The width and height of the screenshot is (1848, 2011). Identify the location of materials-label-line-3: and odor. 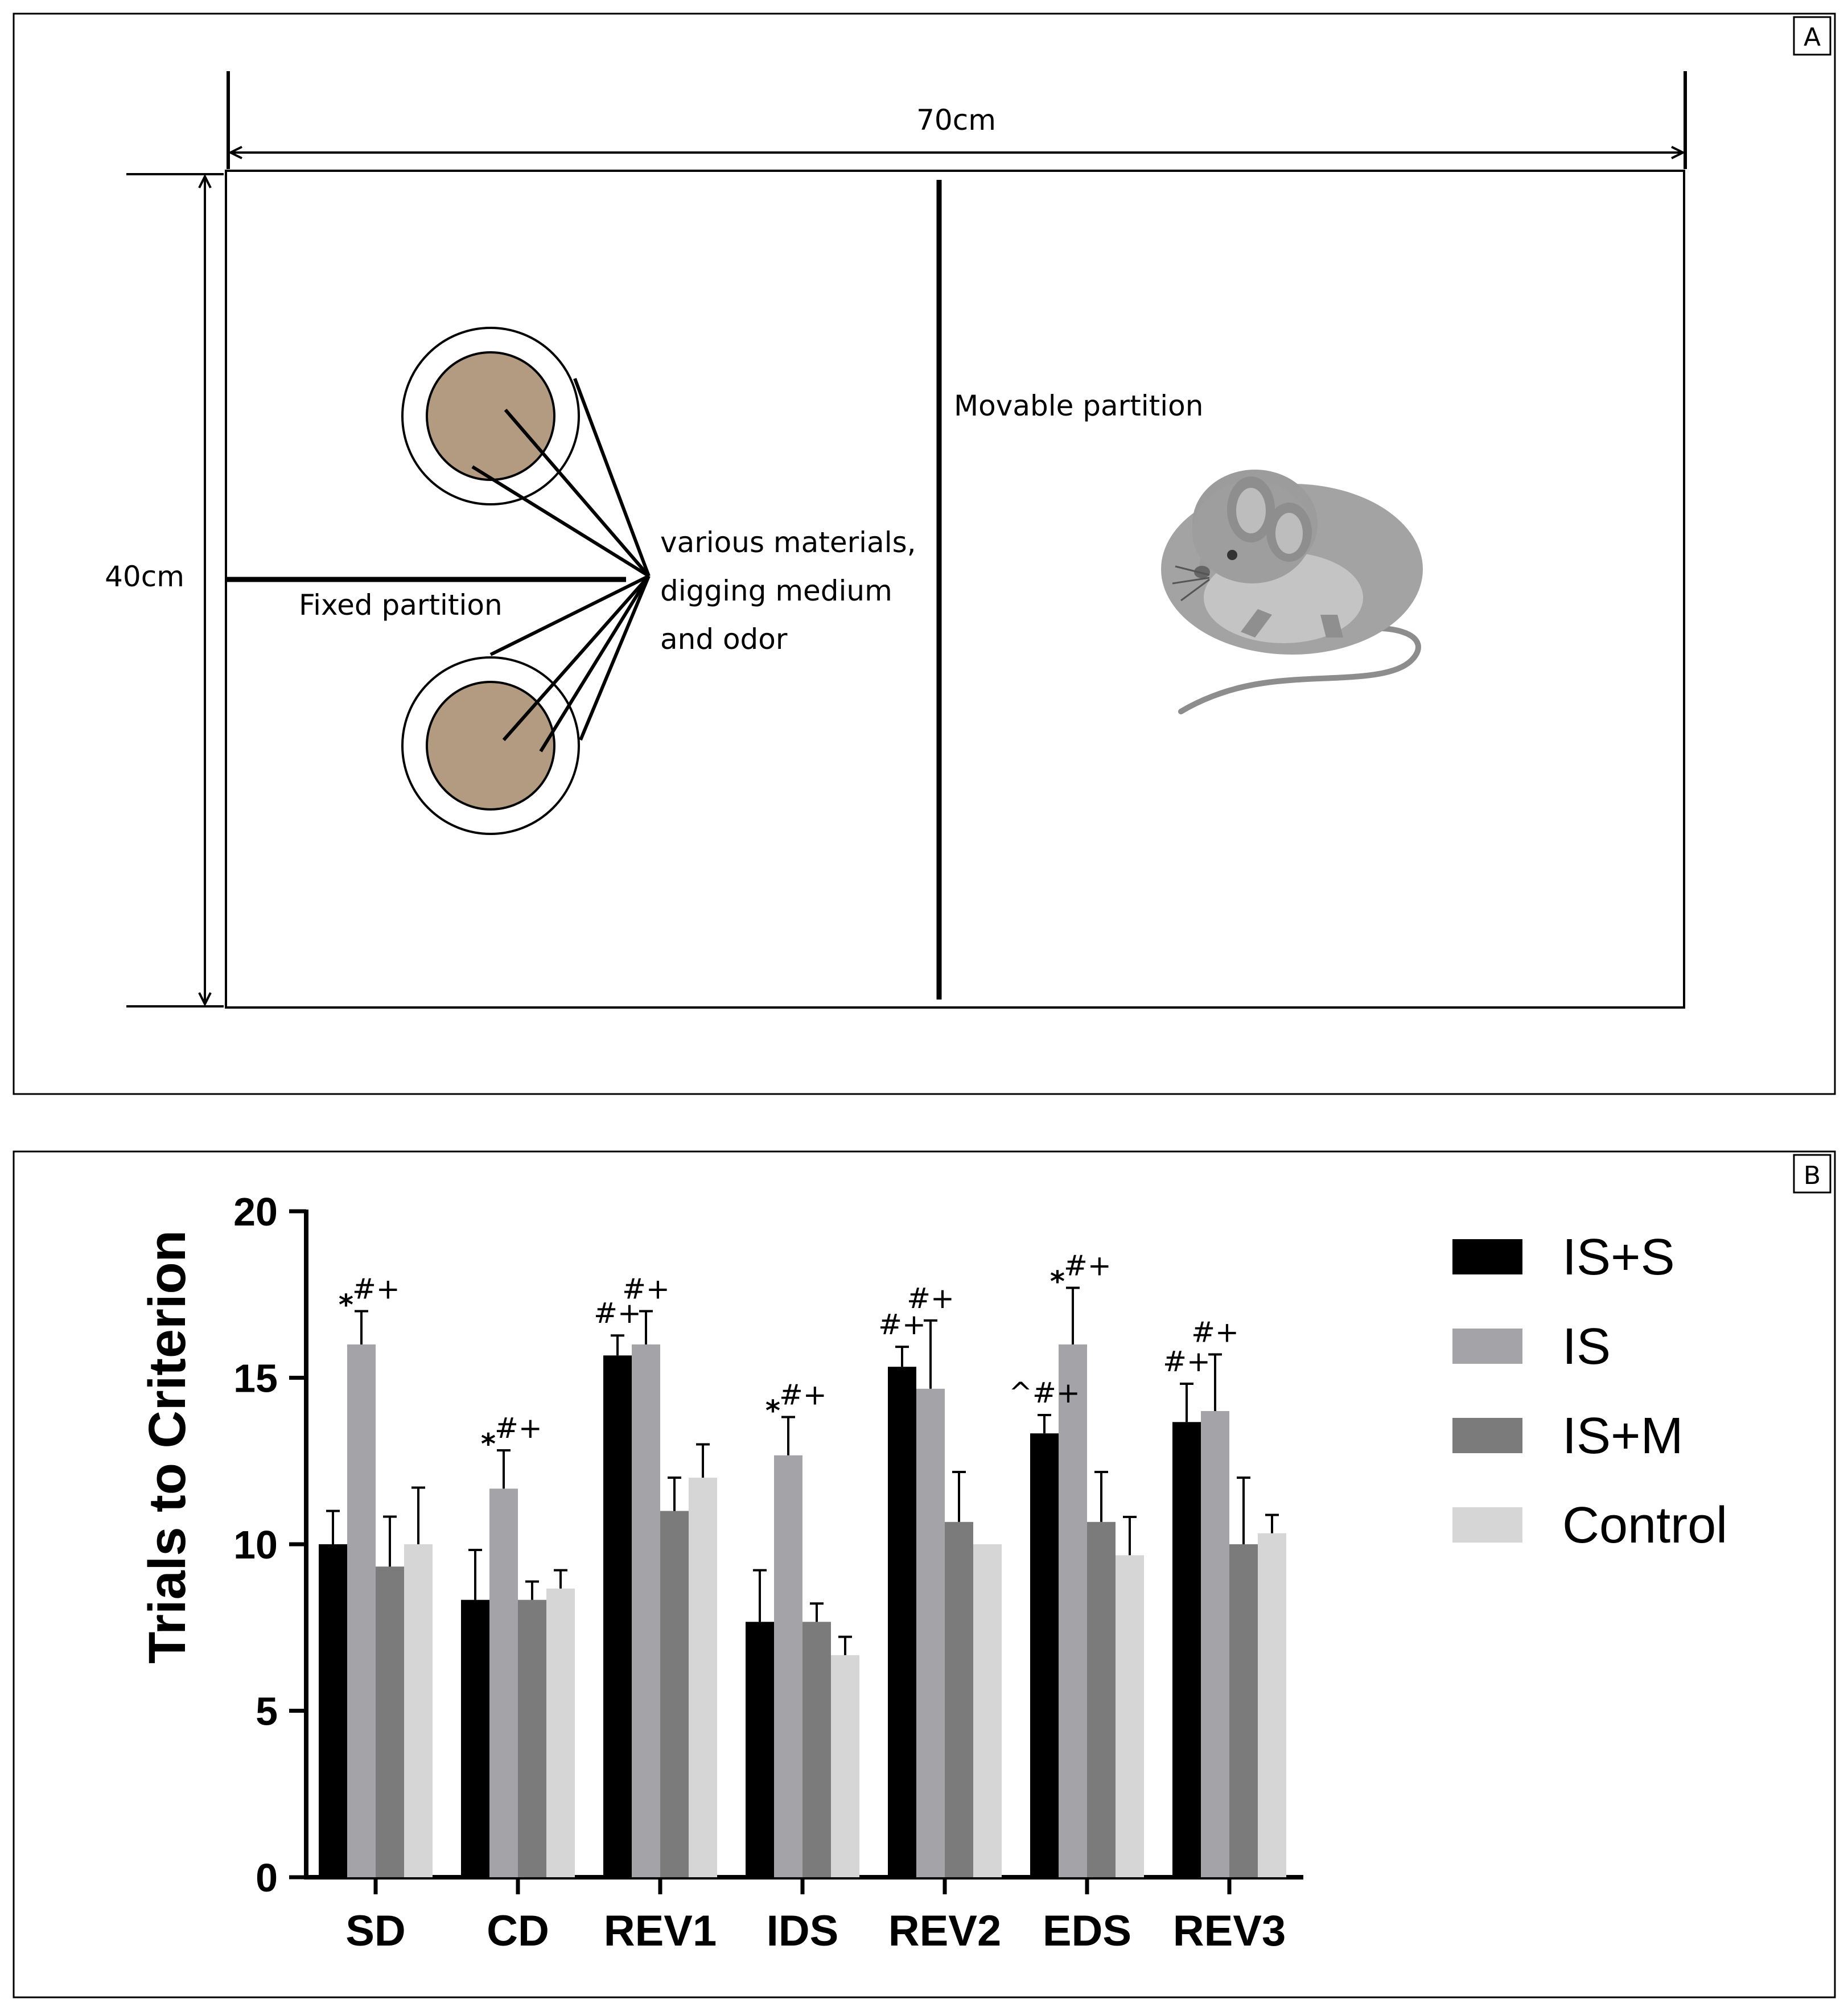
(724, 639).